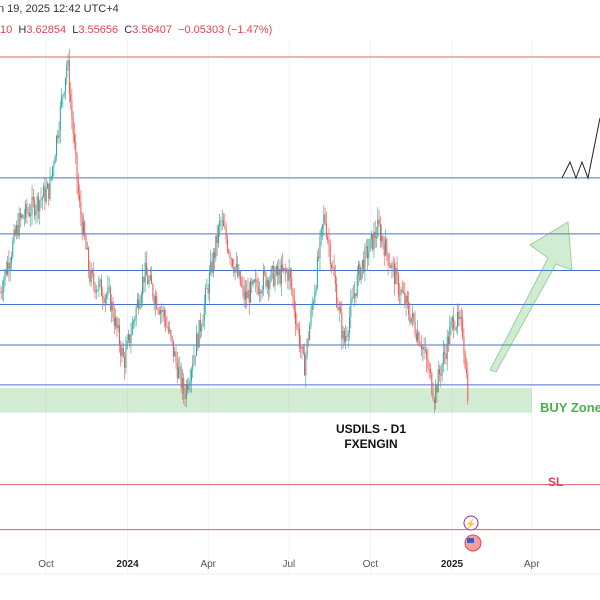 The width and height of the screenshot is (600, 600). What do you see at coordinates (471, 523) in the screenshot?
I see `lightning-event-icon: ⚡` at bounding box center [471, 523].